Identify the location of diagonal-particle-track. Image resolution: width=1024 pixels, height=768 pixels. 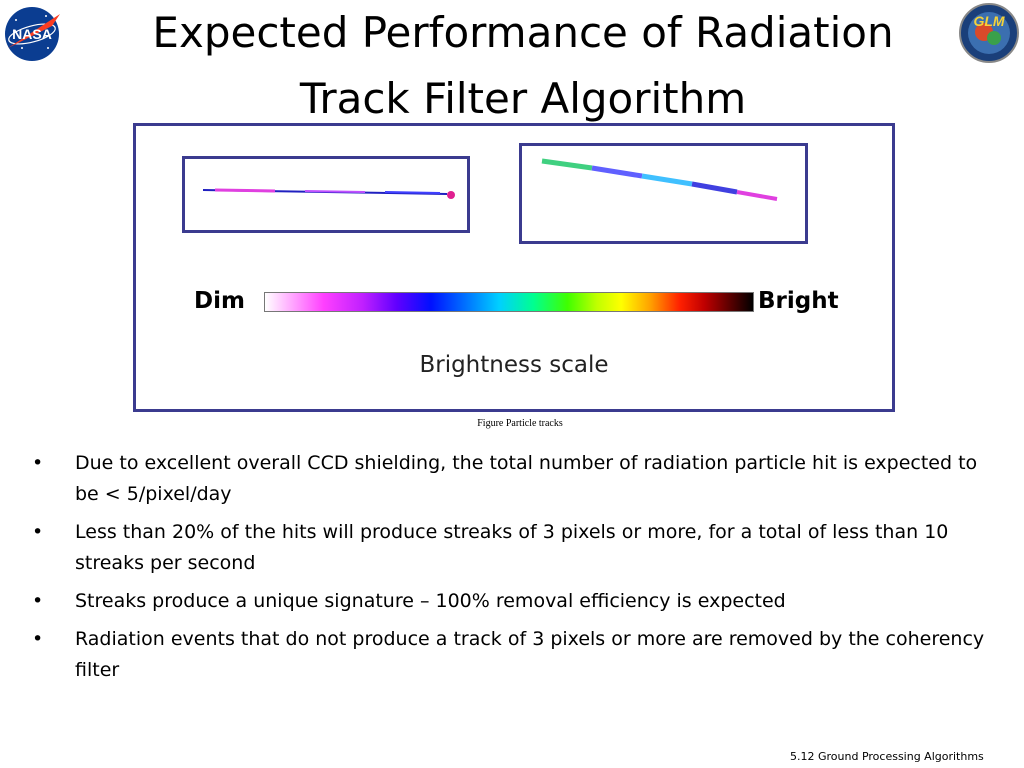
(659, 179).